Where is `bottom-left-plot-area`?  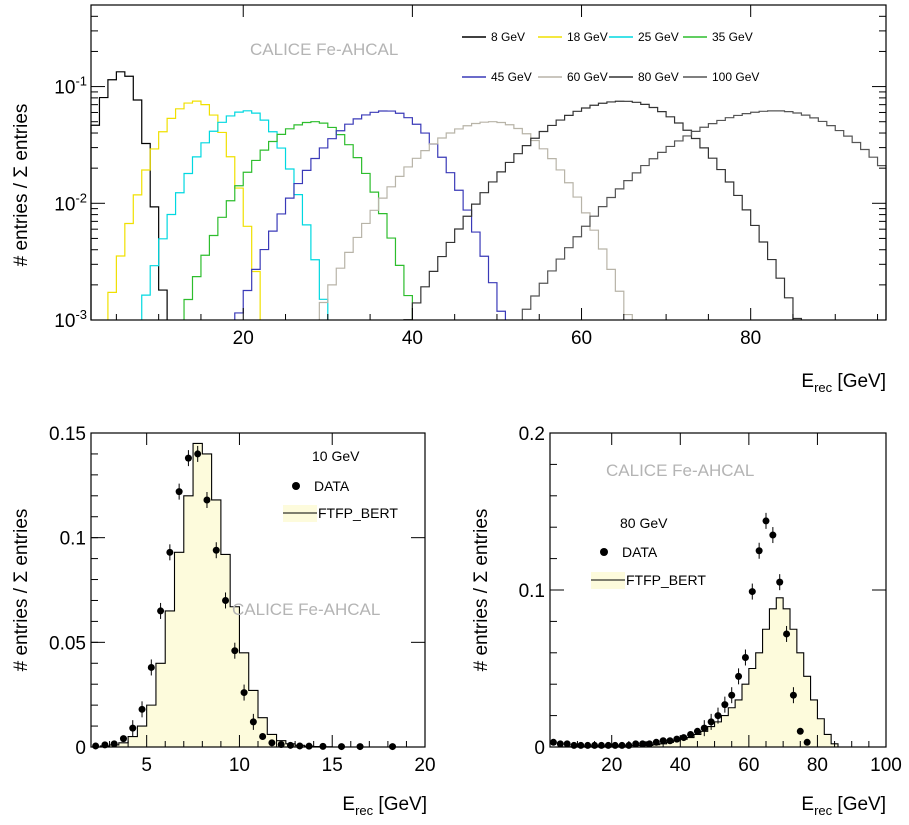 bottom-left-plot-area is located at coordinates (244, 596).